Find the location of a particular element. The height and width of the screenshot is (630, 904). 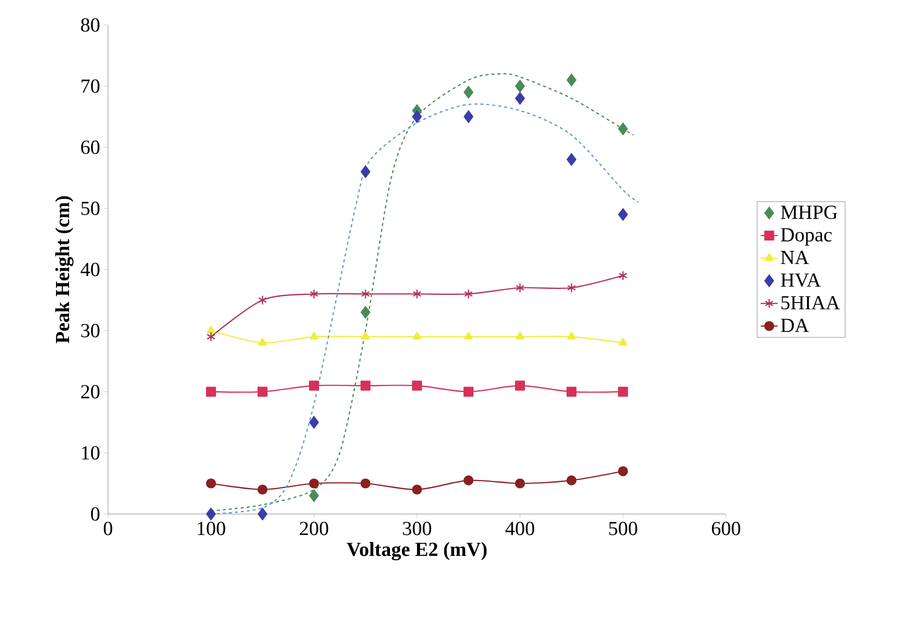

legend-label: 5HIAA is located at coordinates (810, 303).